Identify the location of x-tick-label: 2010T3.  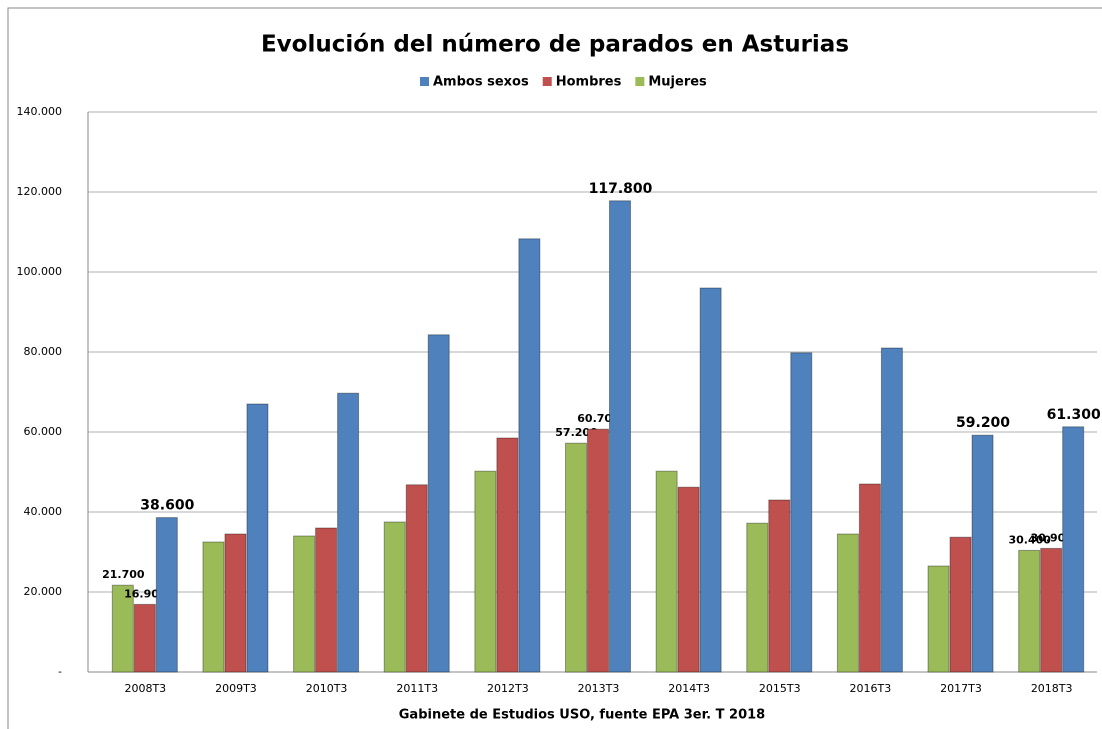
(327, 688).